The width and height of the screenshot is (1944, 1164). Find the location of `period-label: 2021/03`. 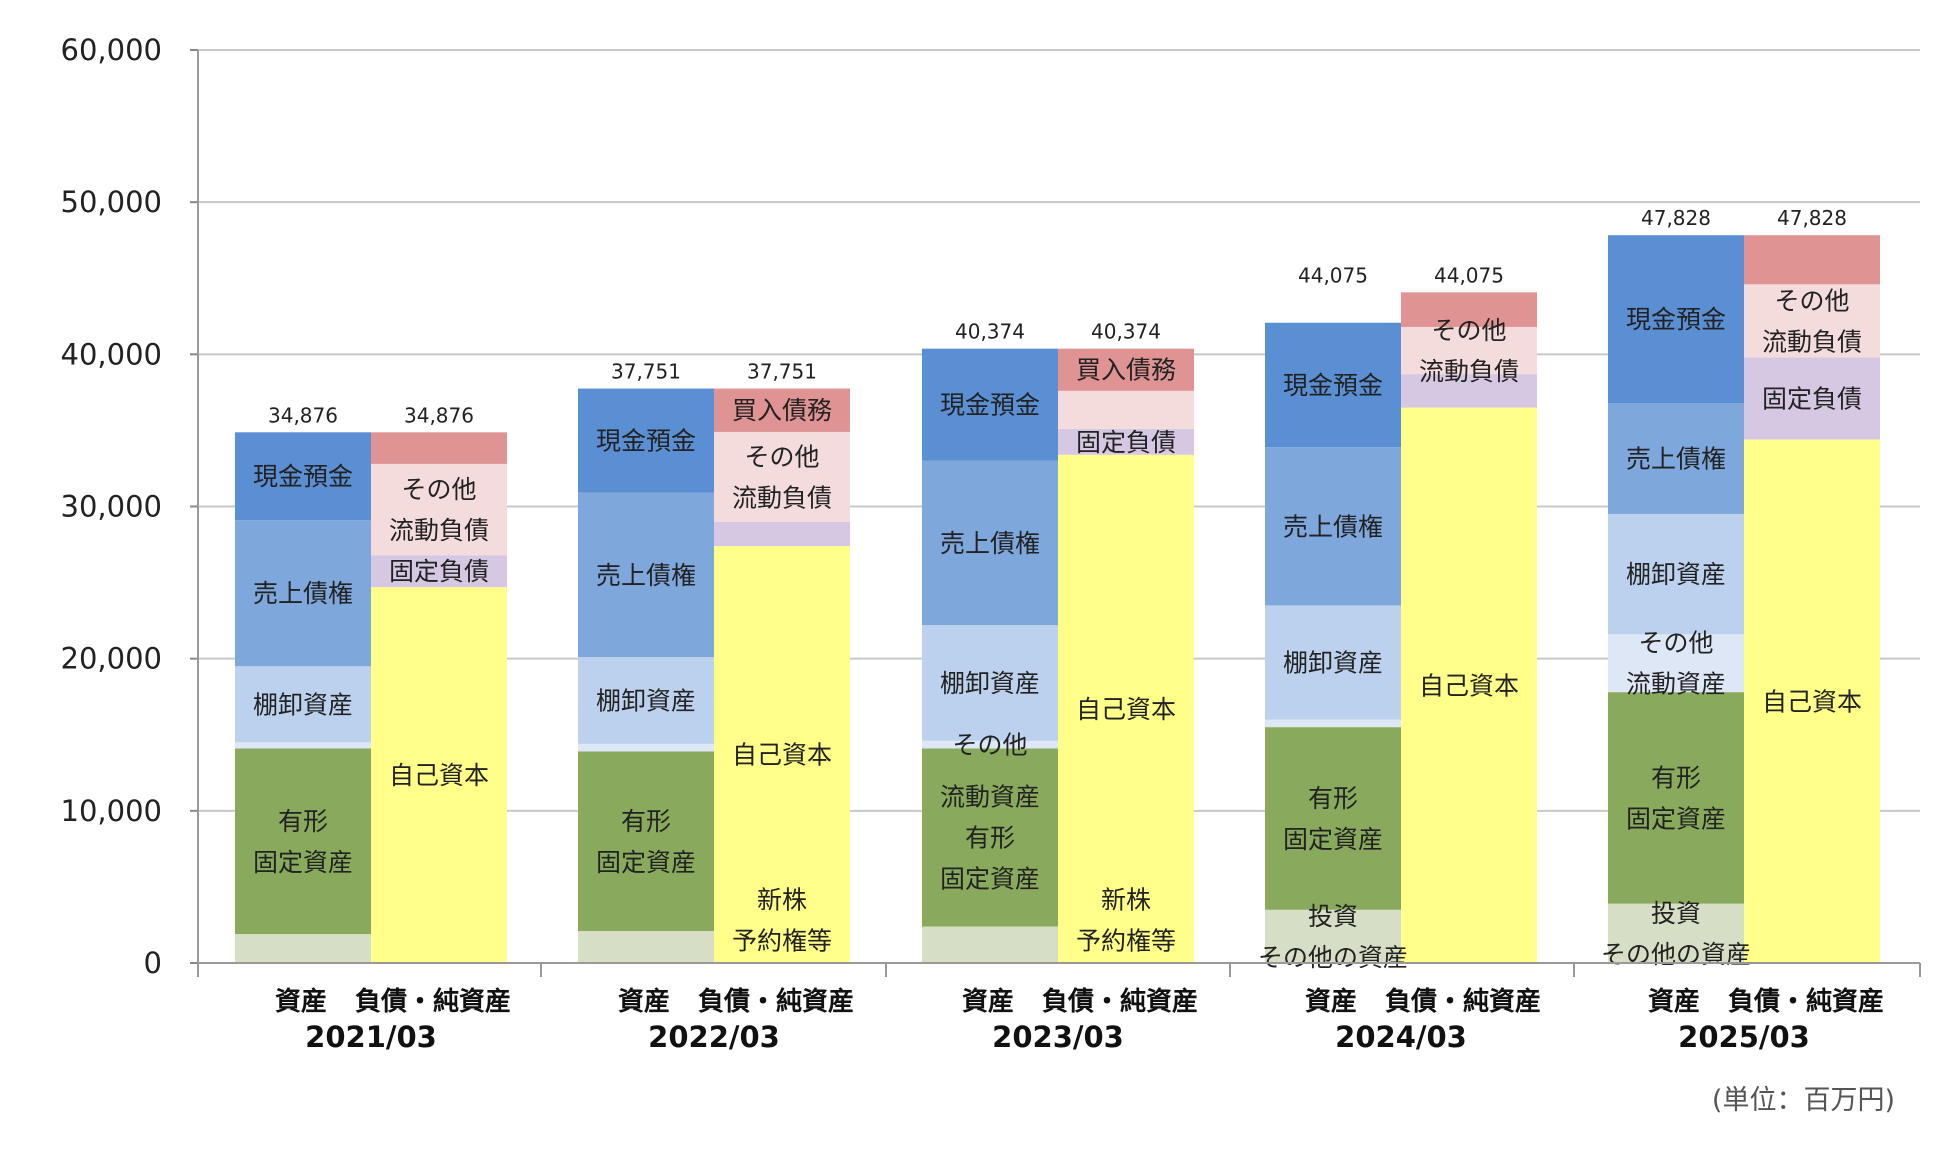

period-label: 2021/03 is located at coordinates (371, 1037).